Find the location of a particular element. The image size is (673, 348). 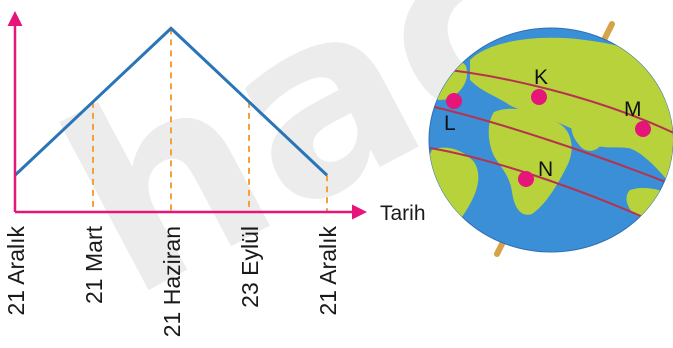

land-arabia is located at coordinates (587, 137).